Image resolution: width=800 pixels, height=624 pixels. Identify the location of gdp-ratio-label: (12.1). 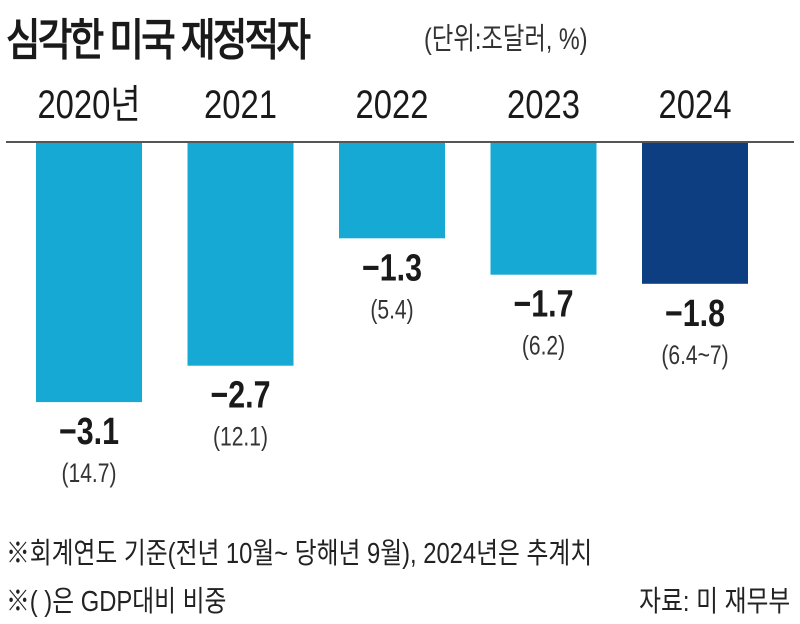
(240, 437).